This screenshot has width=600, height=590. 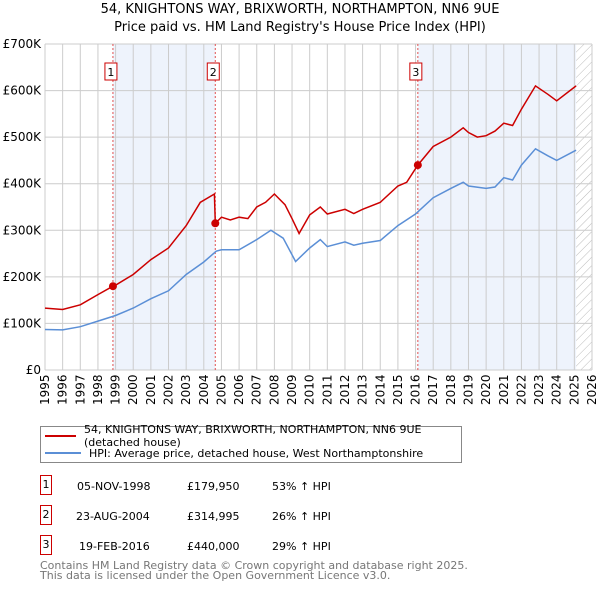 I want to click on y-tick-label: £0, so click(x=33, y=370).